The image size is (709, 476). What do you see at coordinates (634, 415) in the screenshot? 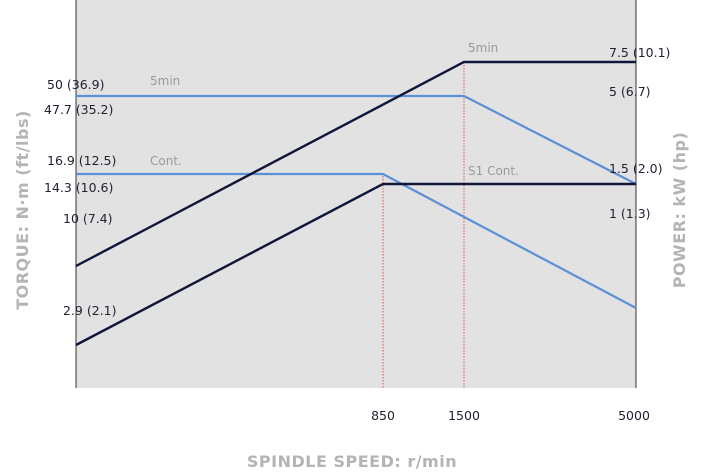
I see `x-tick-label: 5000` at bounding box center [634, 415].